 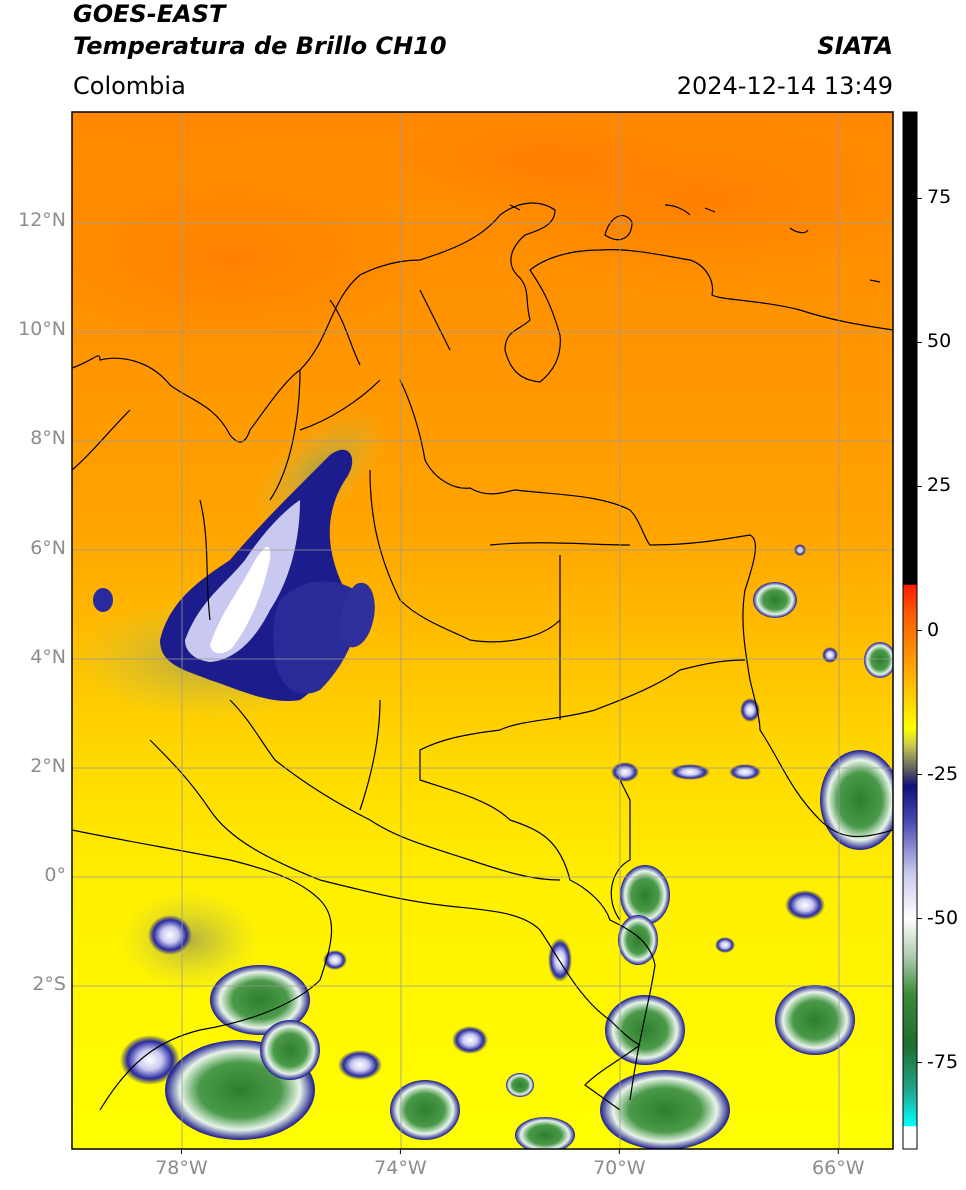 What do you see at coordinates (910, 630) in the screenshot?
I see `colorbar` at bounding box center [910, 630].